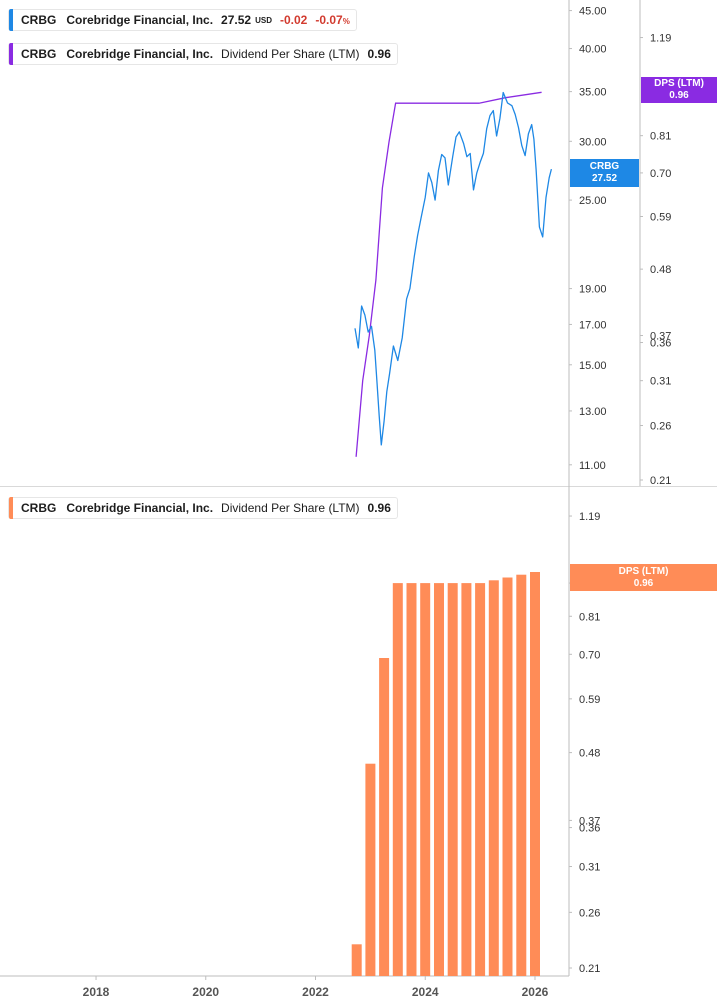 This screenshot has height=1005, width=717. Describe the element at coordinates (425, 992) in the screenshot. I see `x-tick-label: 2024` at that location.